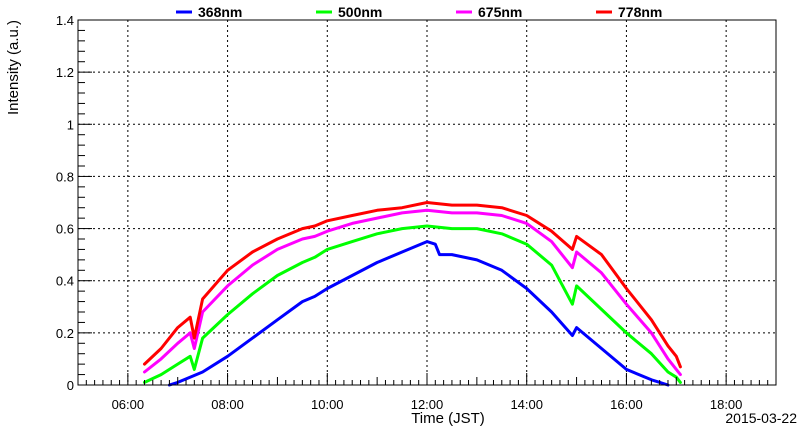 This screenshot has height=434, width=800. What do you see at coordinates (65, 72) in the screenshot?
I see `y-tick-label: 1.2` at bounding box center [65, 72].